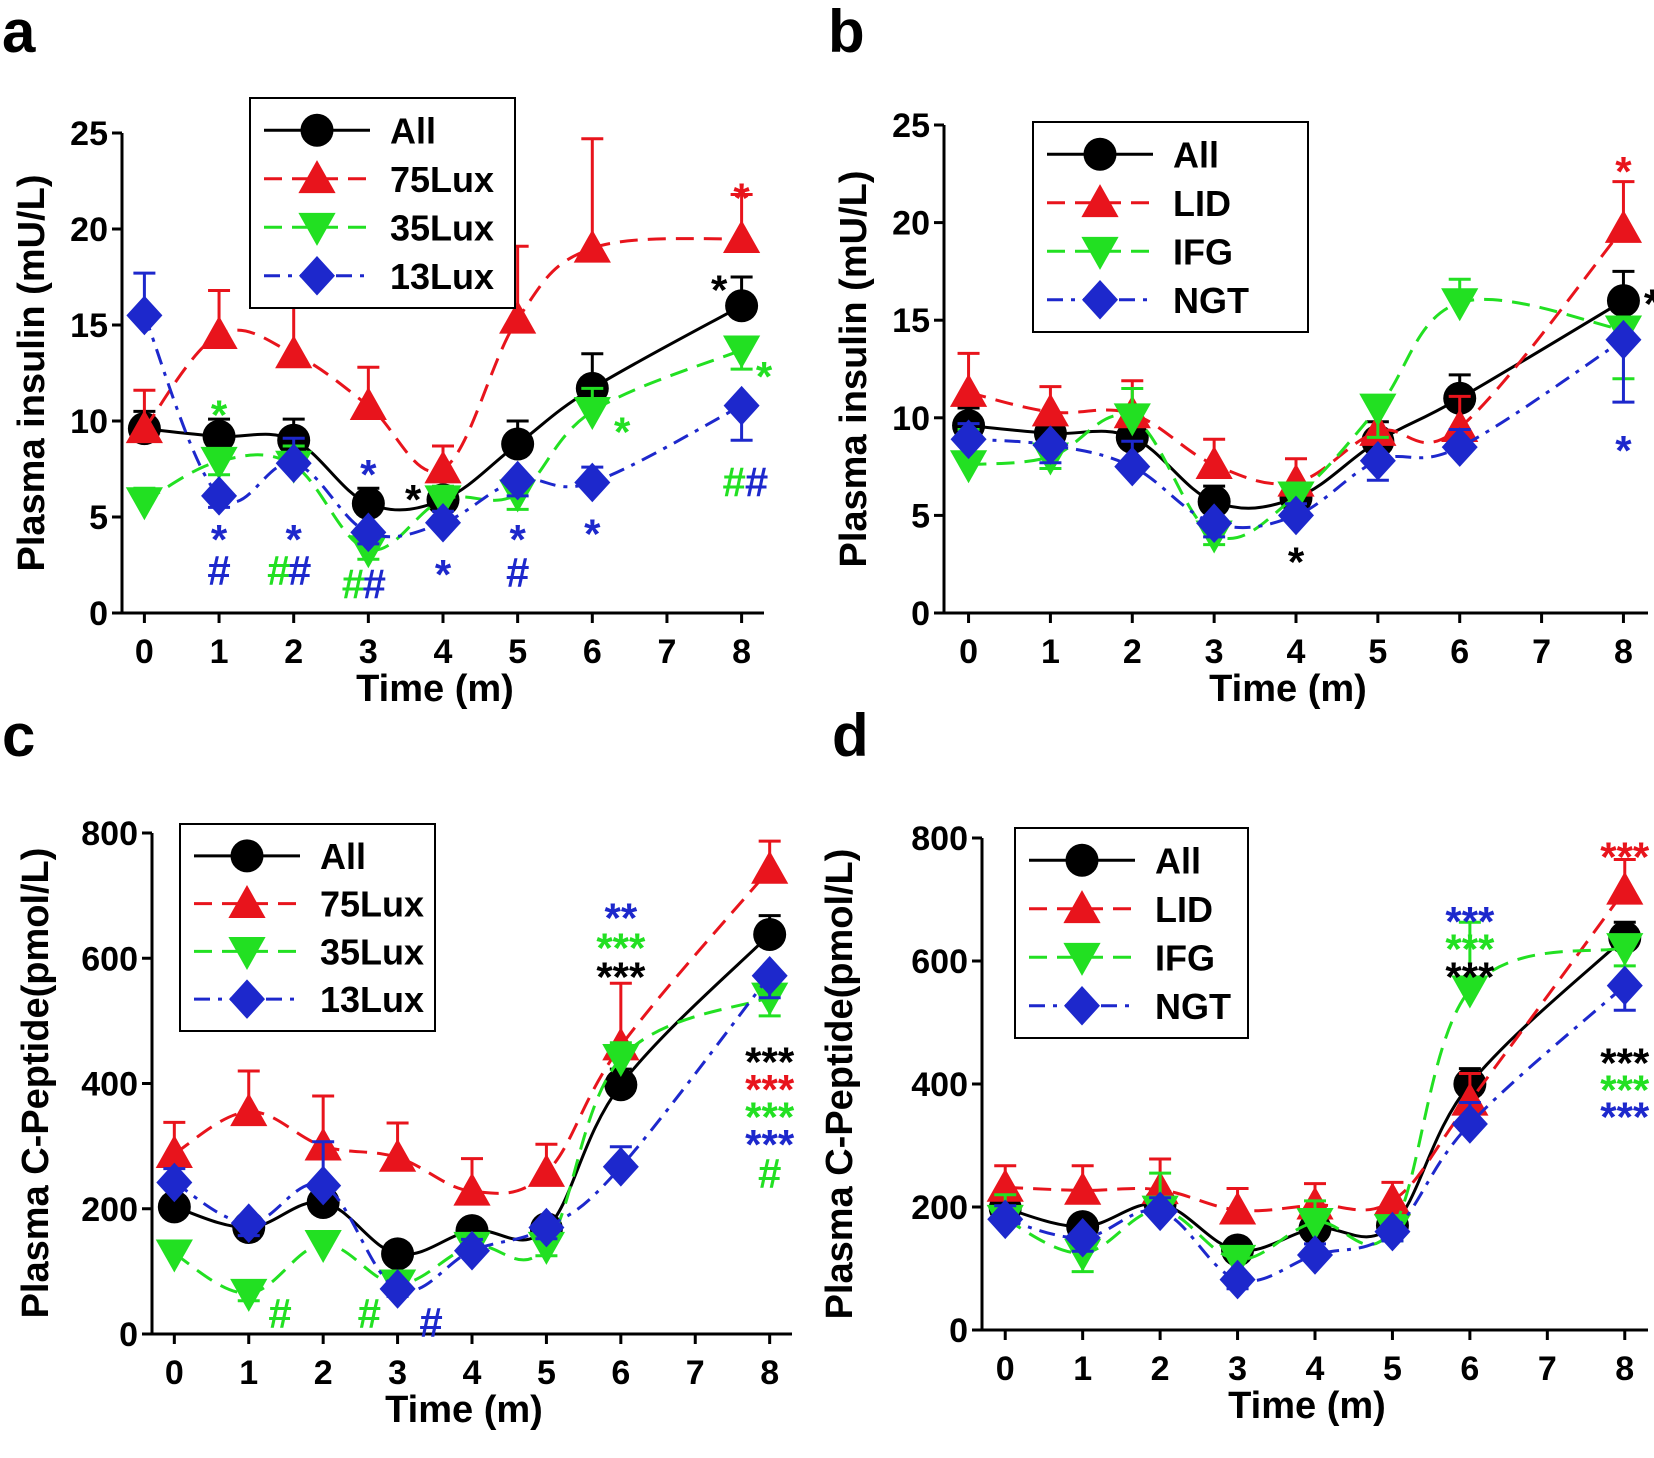 The image size is (1654, 1458). Describe the element at coordinates (443, 412) in the screenshot. I see `series-13lux` at that location.